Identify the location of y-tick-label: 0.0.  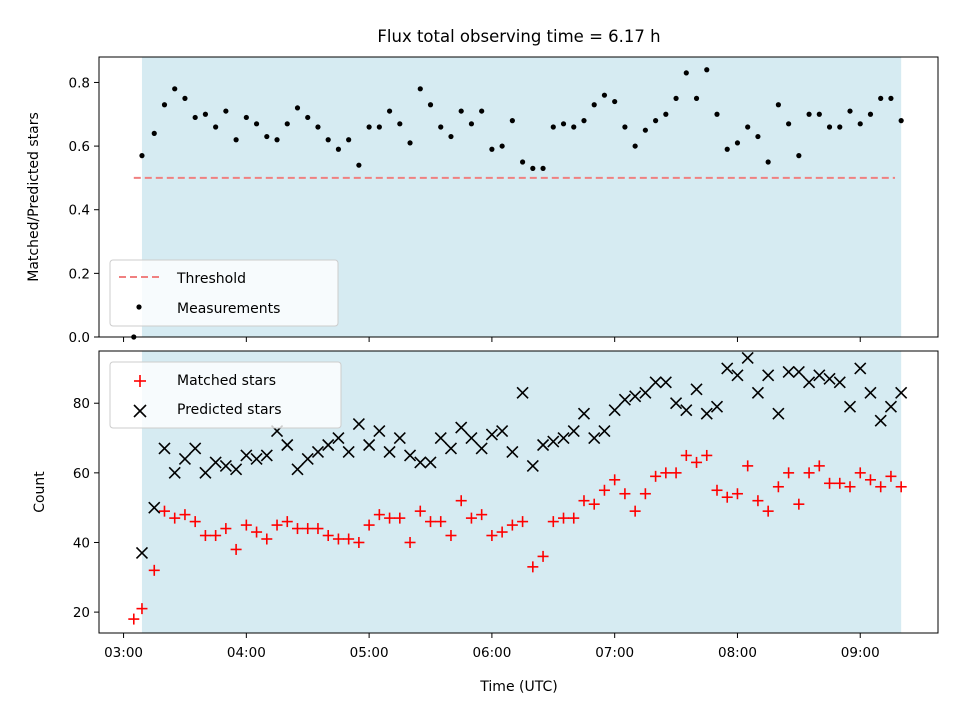
(79, 338).